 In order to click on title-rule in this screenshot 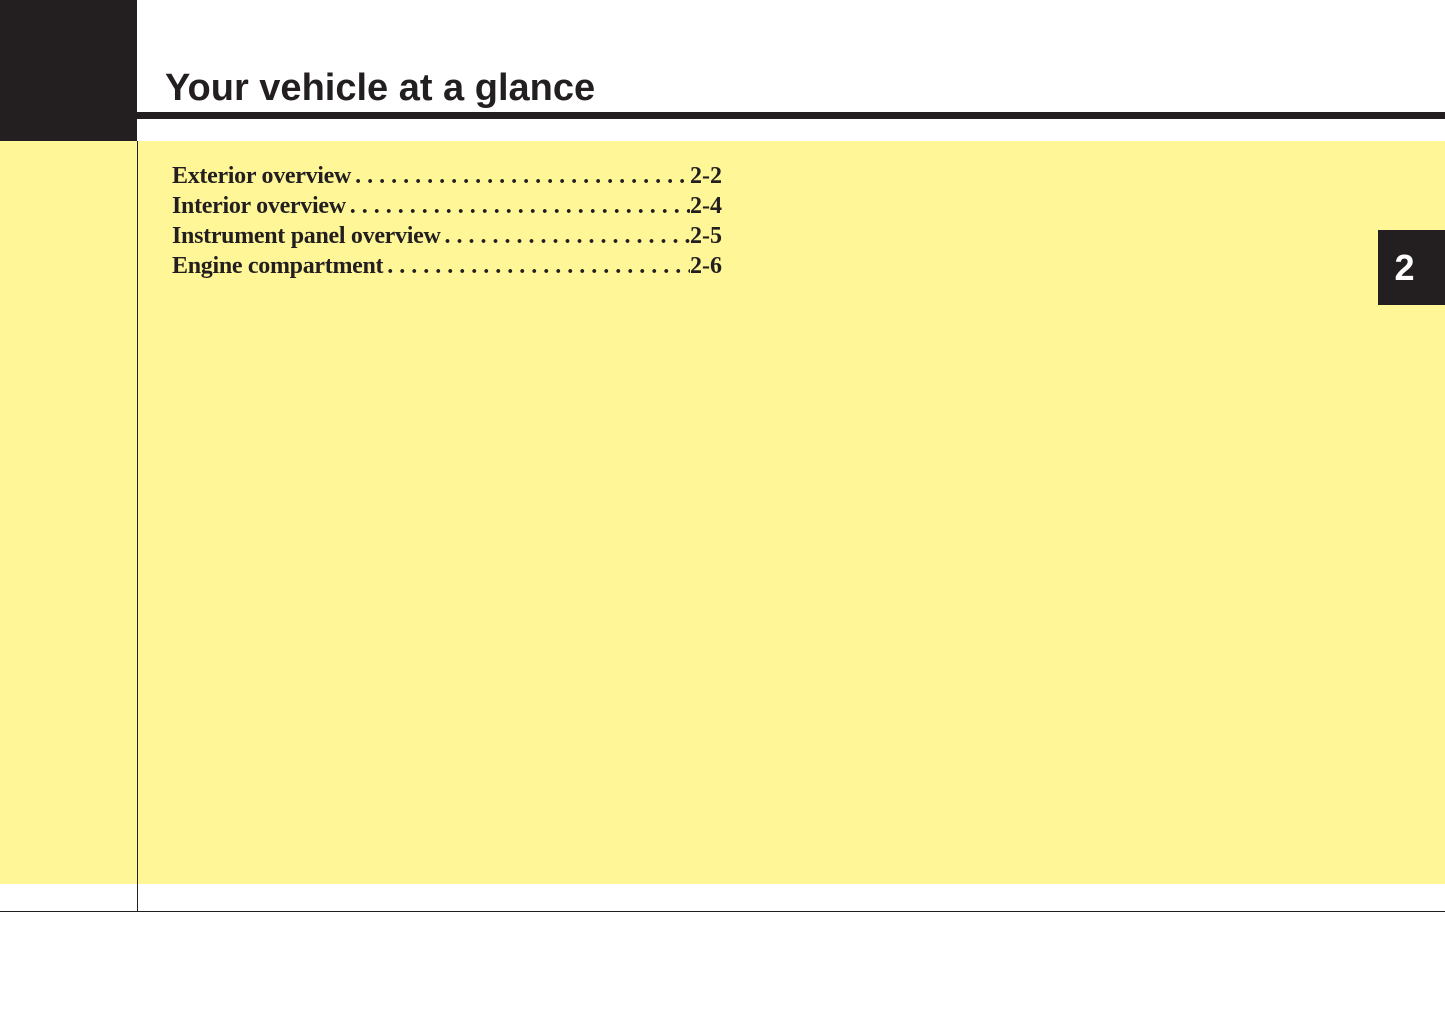, I will do `click(791, 115)`.